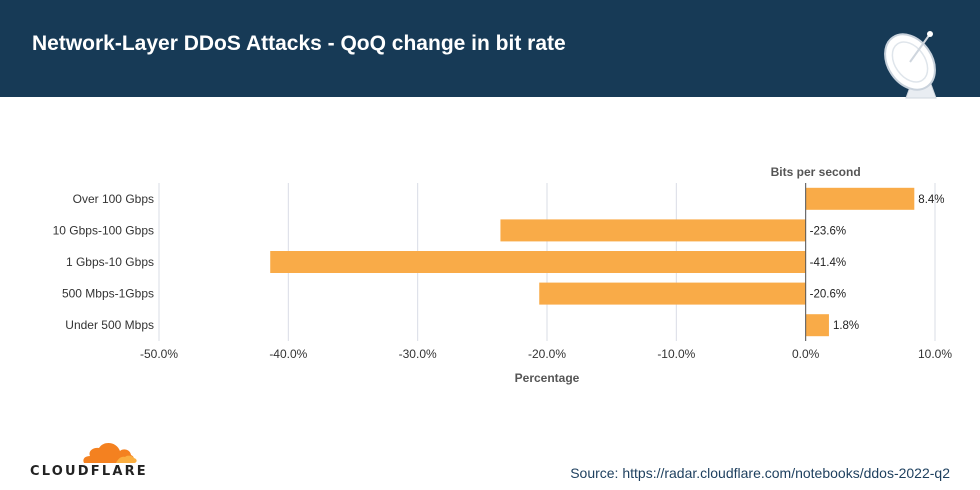 The width and height of the screenshot is (980, 490). I want to click on data-label: -20.6%, so click(828, 295).